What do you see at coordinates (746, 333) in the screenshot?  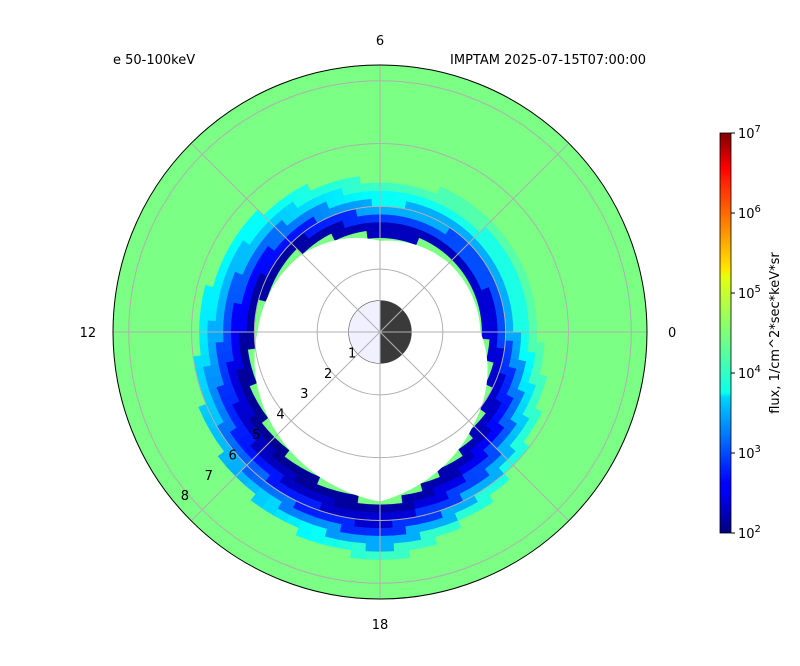 I see `colorbar-ticks: 10² 10³ 10⁴ 10⁵ 10⁶ 10⁷` at bounding box center [746, 333].